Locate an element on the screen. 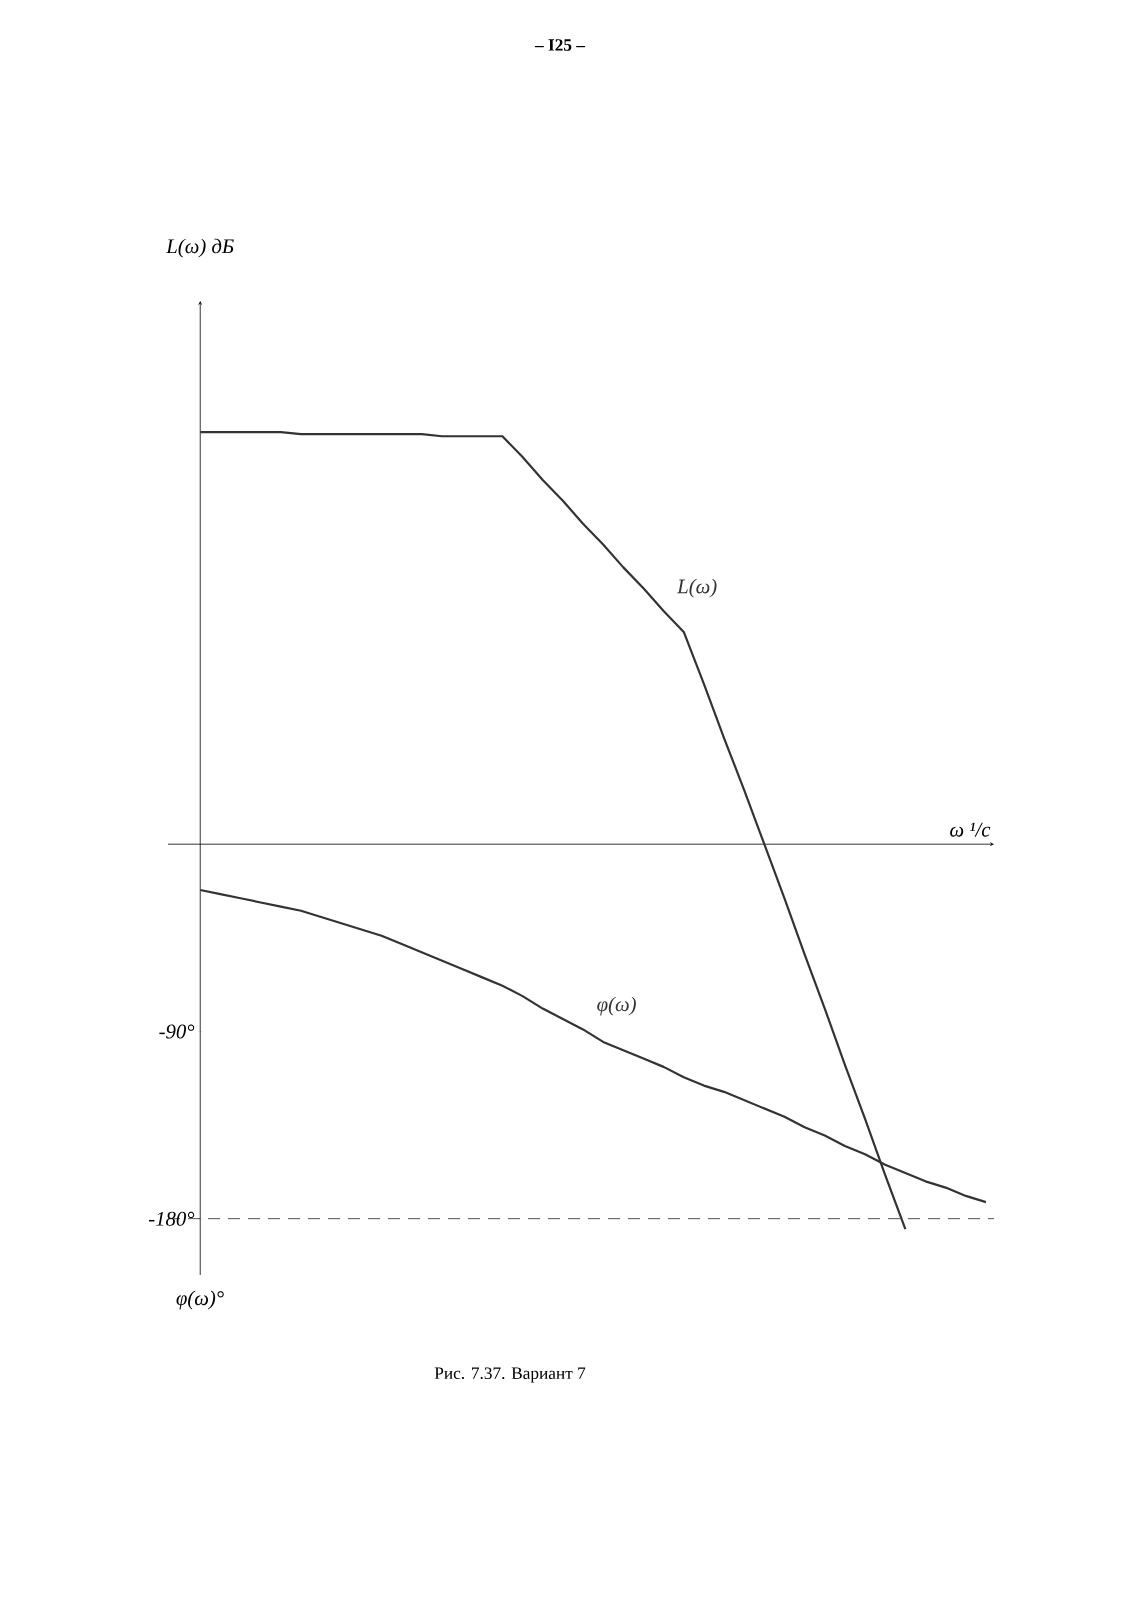 The image size is (1121, 1600). x-axis-title: ω ¹/c is located at coordinates (970, 829).